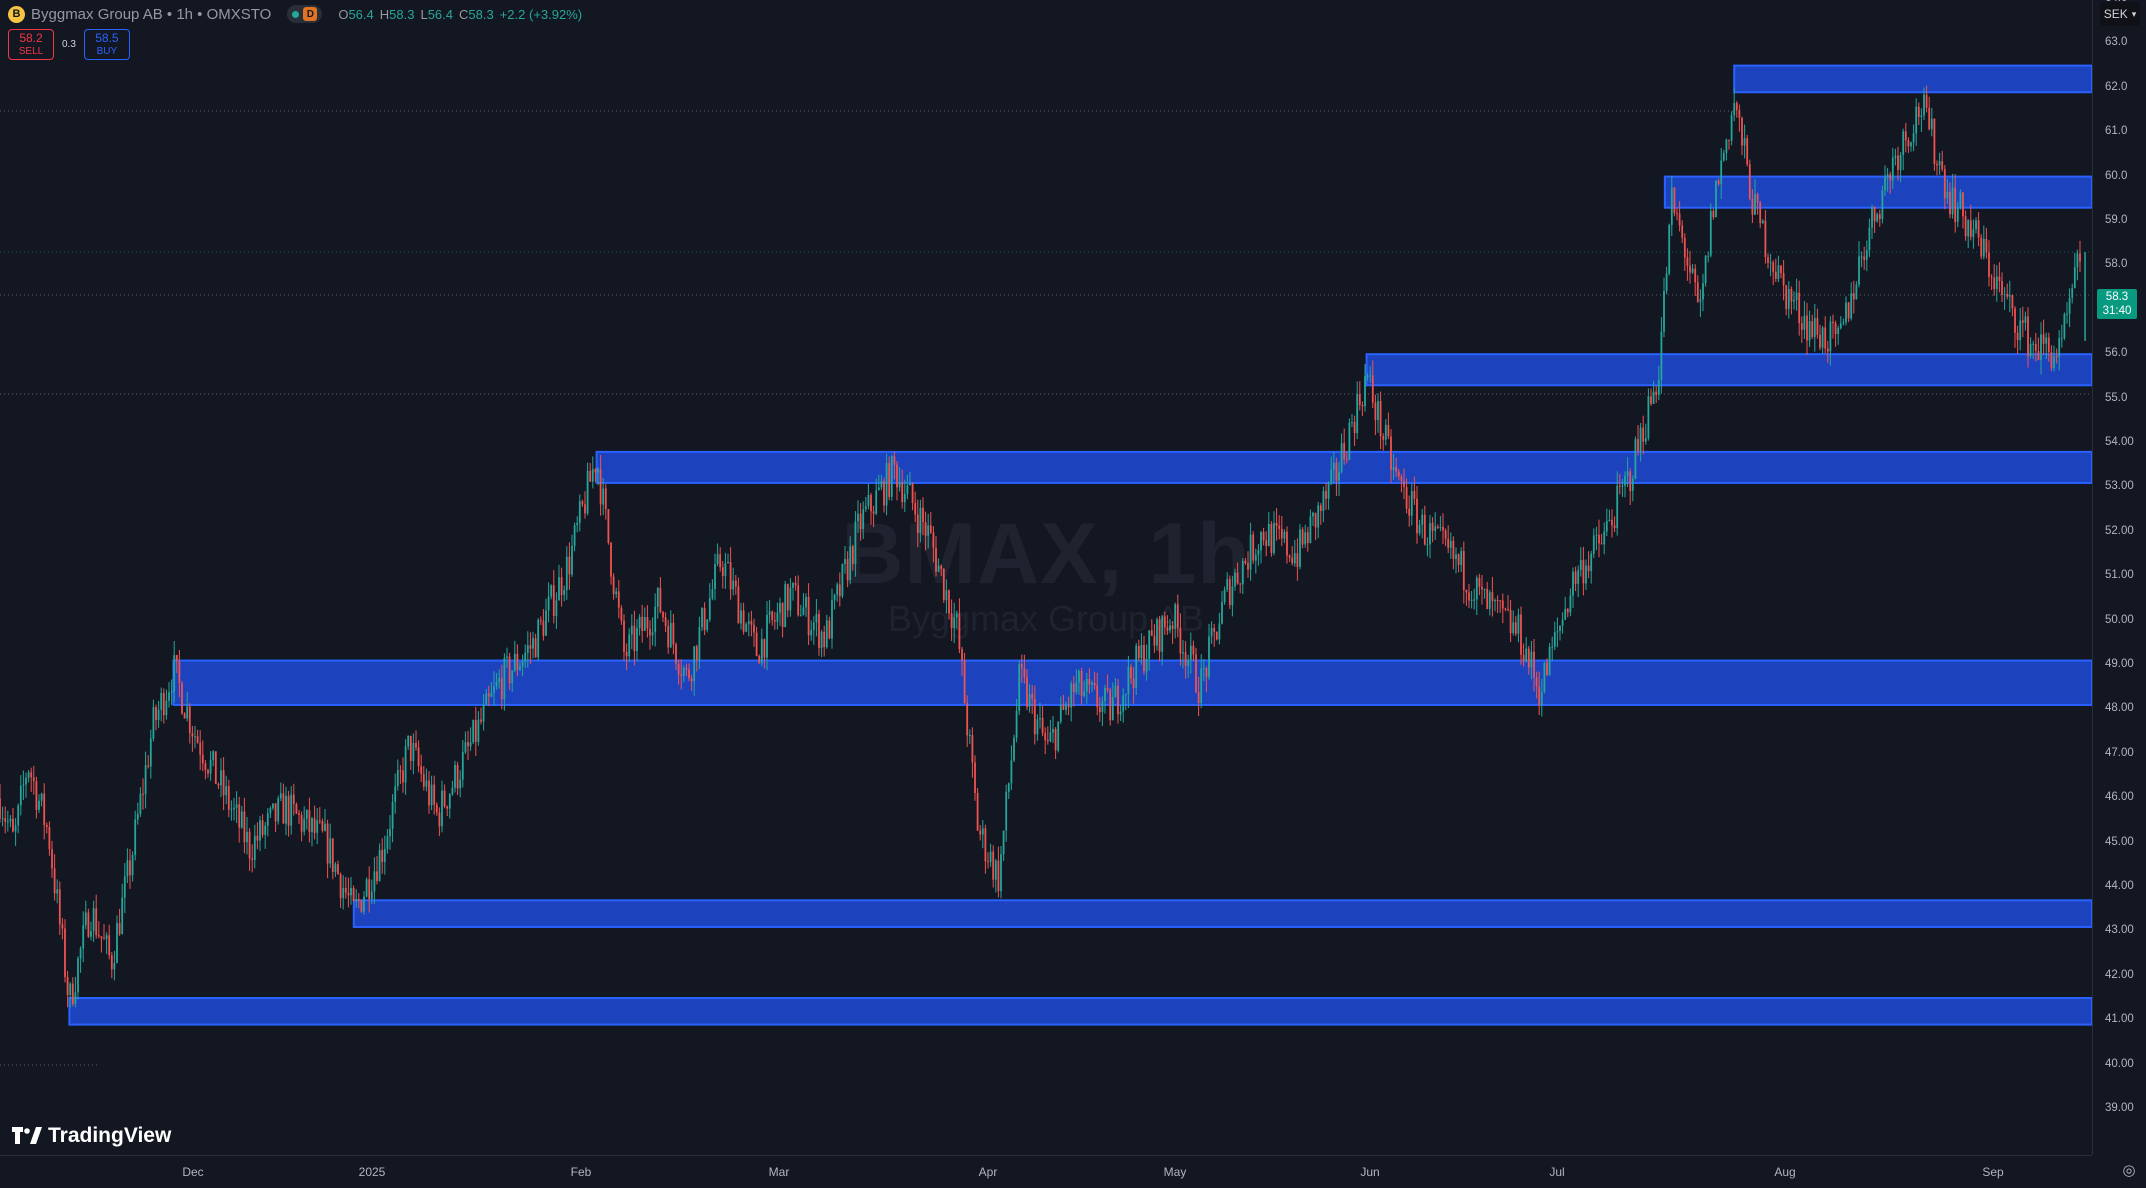  Describe the element at coordinates (151, 14) in the screenshot. I see `symbol-title: Byggmax Group AB • 1h • OMXSTO` at that location.